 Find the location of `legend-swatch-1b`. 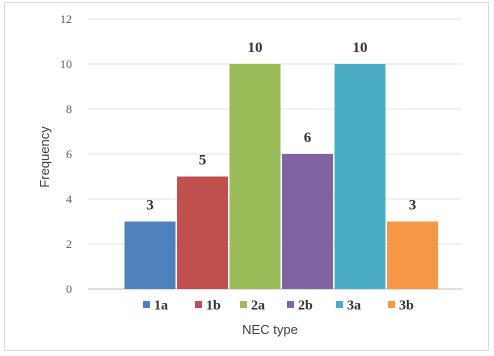

legend-swatch-1b is located at coordinates (198, 304).